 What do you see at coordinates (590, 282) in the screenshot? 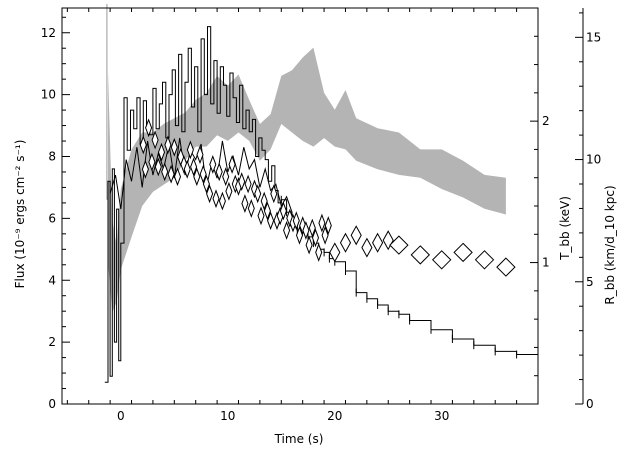
I see `R-tick-label: 5` at bounding box center [590, 282].